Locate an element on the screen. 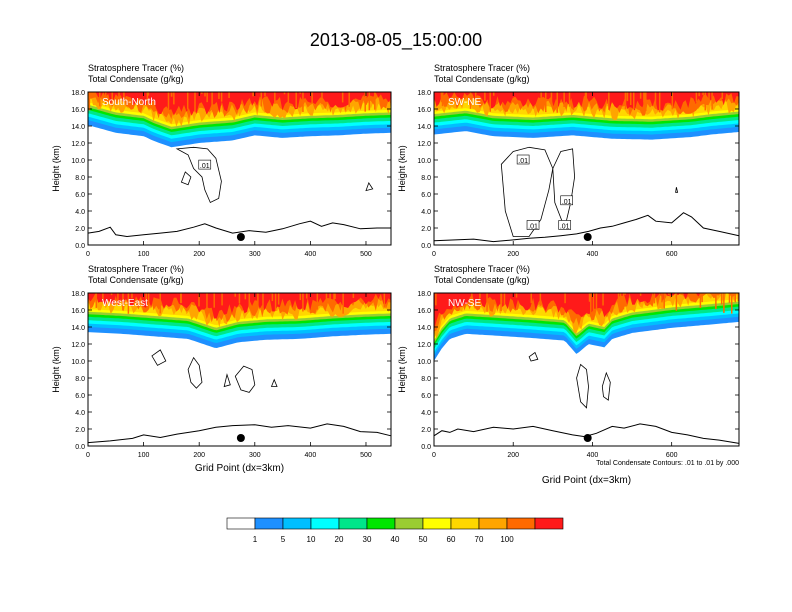  x-tick-label: 100 is located at coordinates (144, 455).